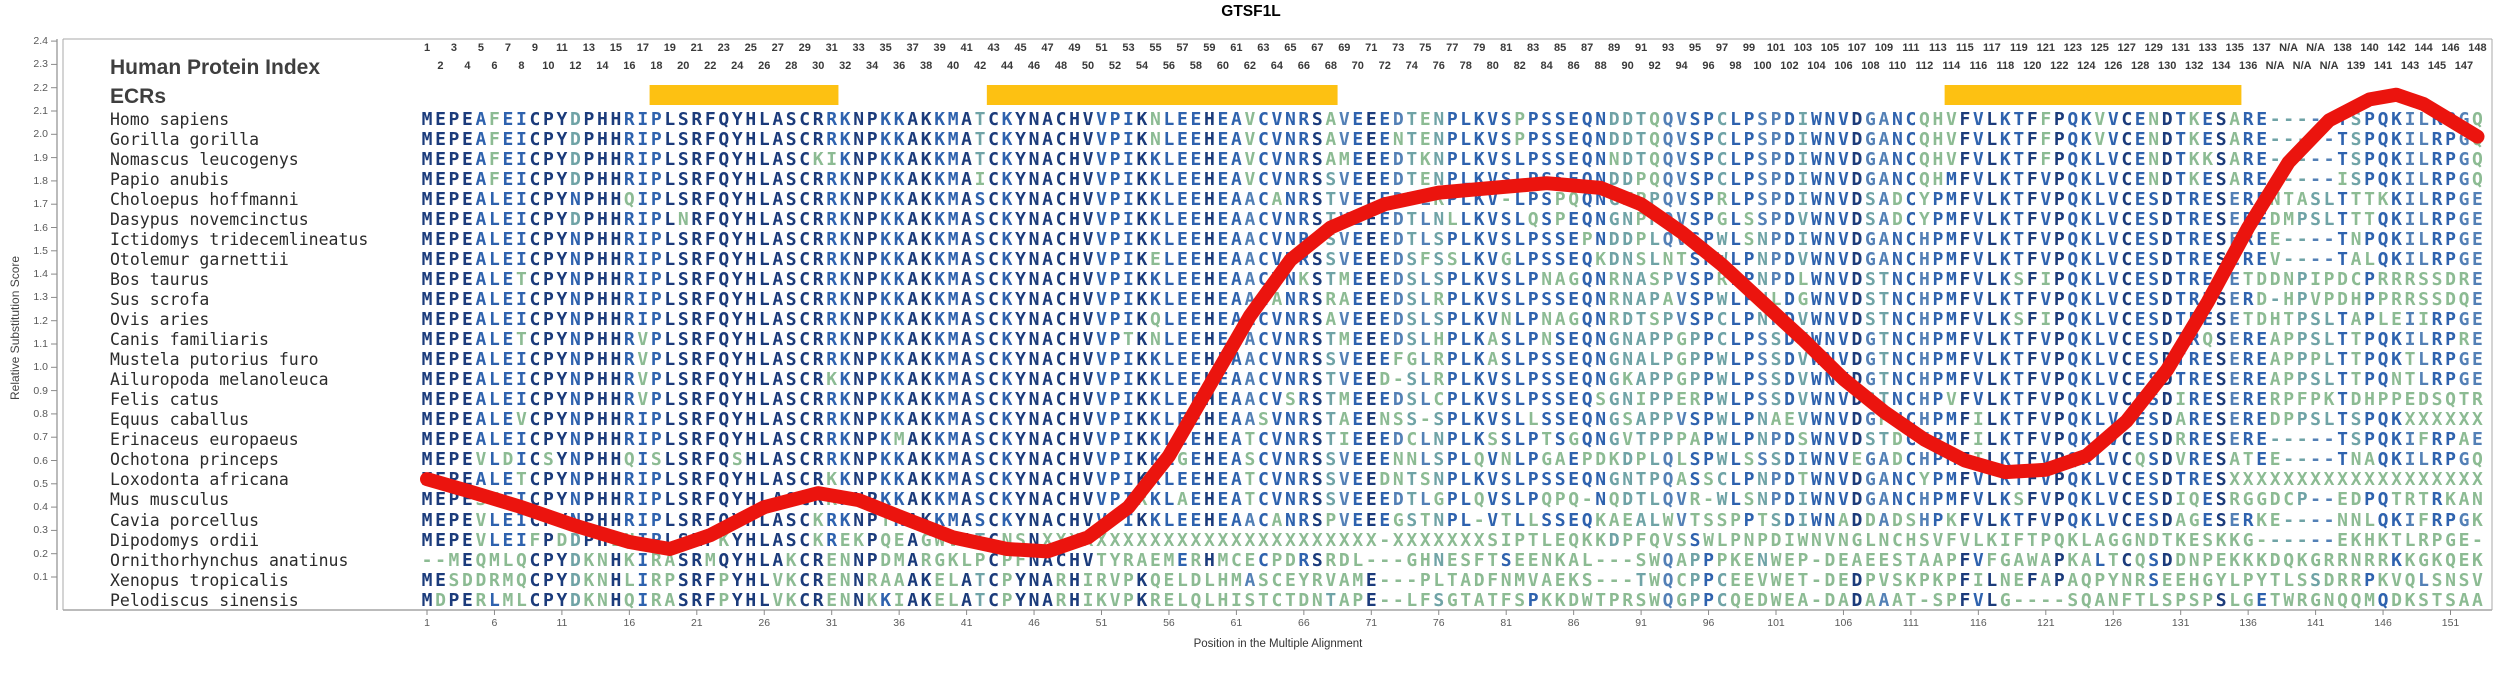  What do you see at coordinates (845, 66) in the screenshot?
I see `column-label: 32` at bounding box center [845, 66].